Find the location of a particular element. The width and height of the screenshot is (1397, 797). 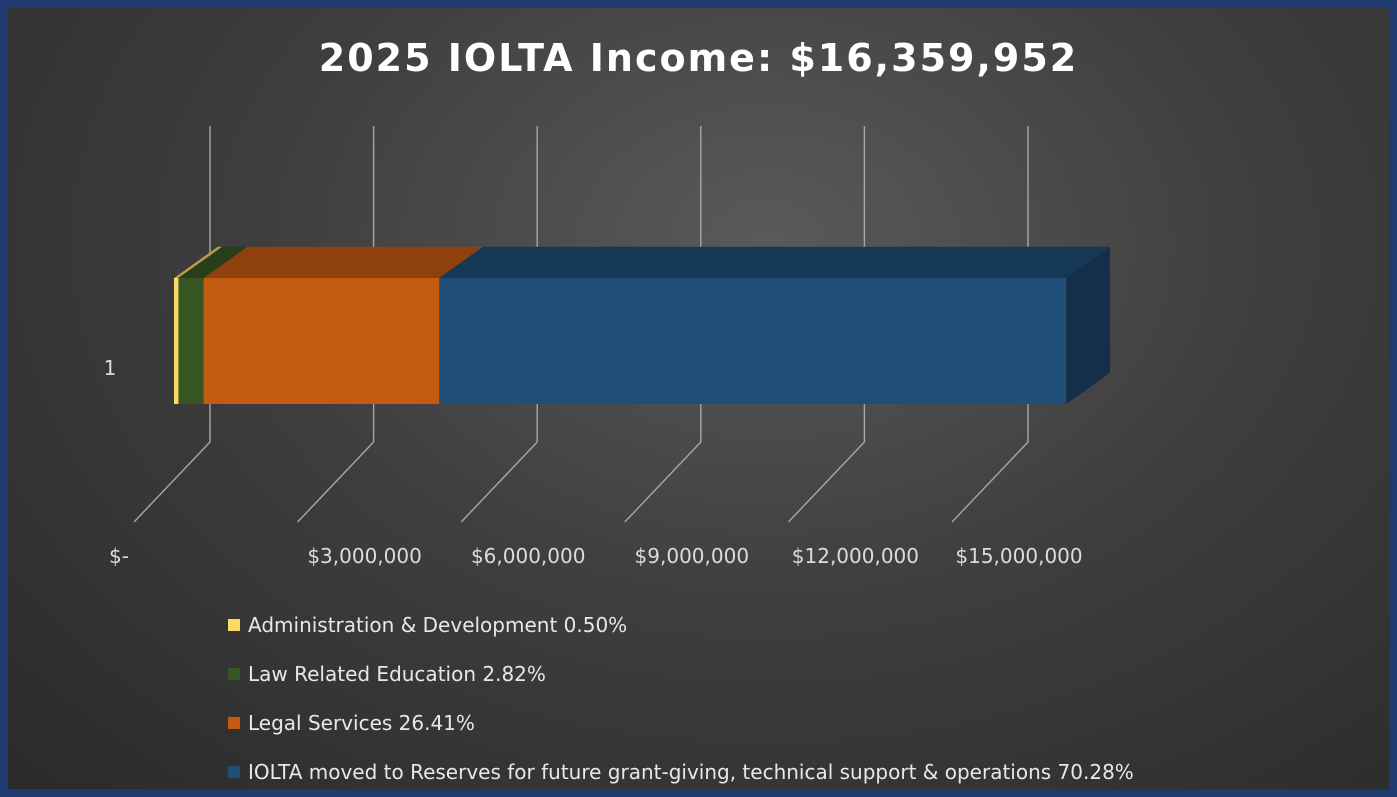

legend-item: Administration & Development 0.50% is located at coordinates (681, 624).